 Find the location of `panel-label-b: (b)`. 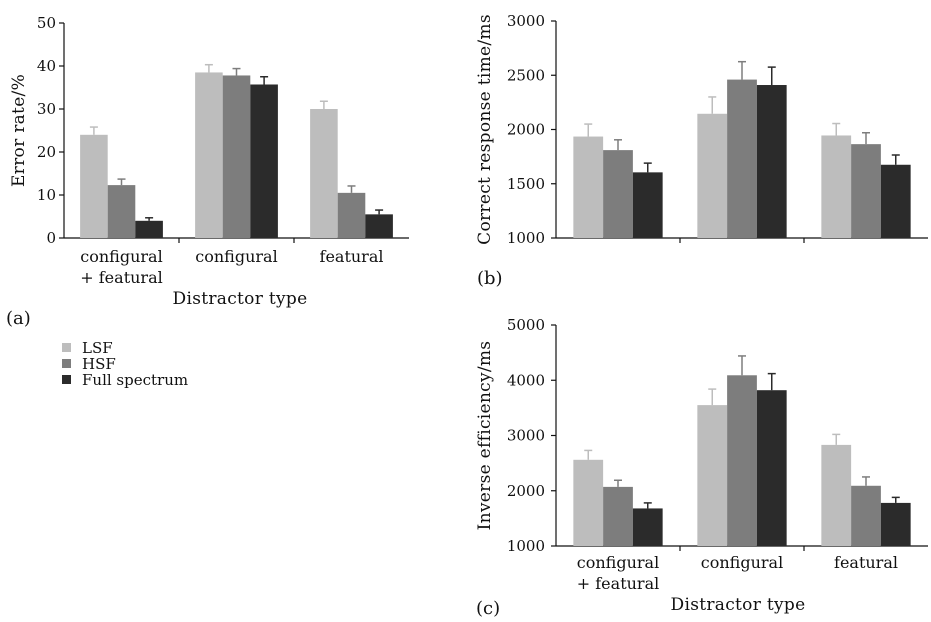

panel-label-b: (b) is located at coordinates (490, 278).